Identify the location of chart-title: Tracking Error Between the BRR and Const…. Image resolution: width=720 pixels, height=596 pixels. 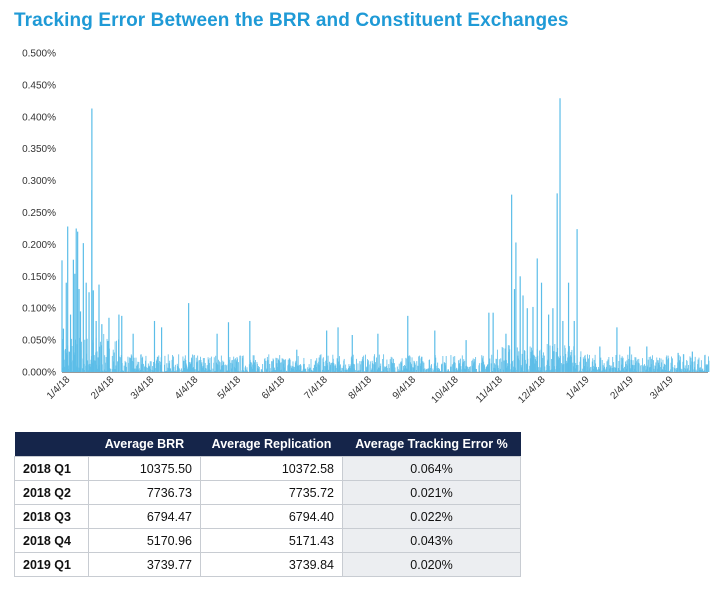
(291, 20).